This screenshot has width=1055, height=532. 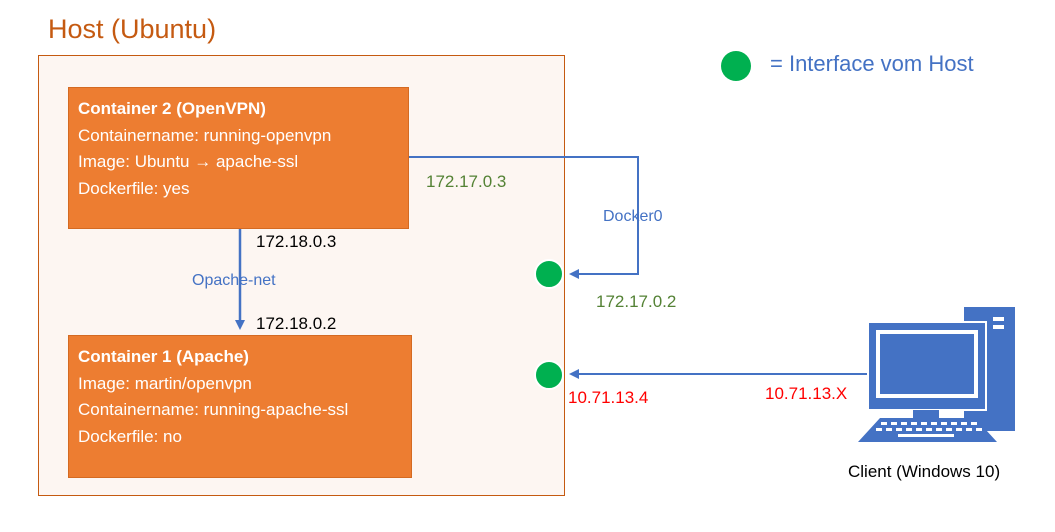 I want to click on computer-icon, so click(x=936, y=374).